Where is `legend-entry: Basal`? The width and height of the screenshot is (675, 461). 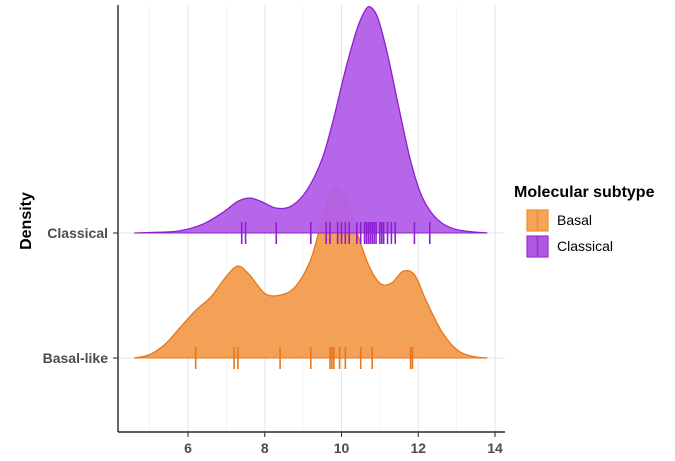 legend-entry: Basal is located at coordinates (559, 220).